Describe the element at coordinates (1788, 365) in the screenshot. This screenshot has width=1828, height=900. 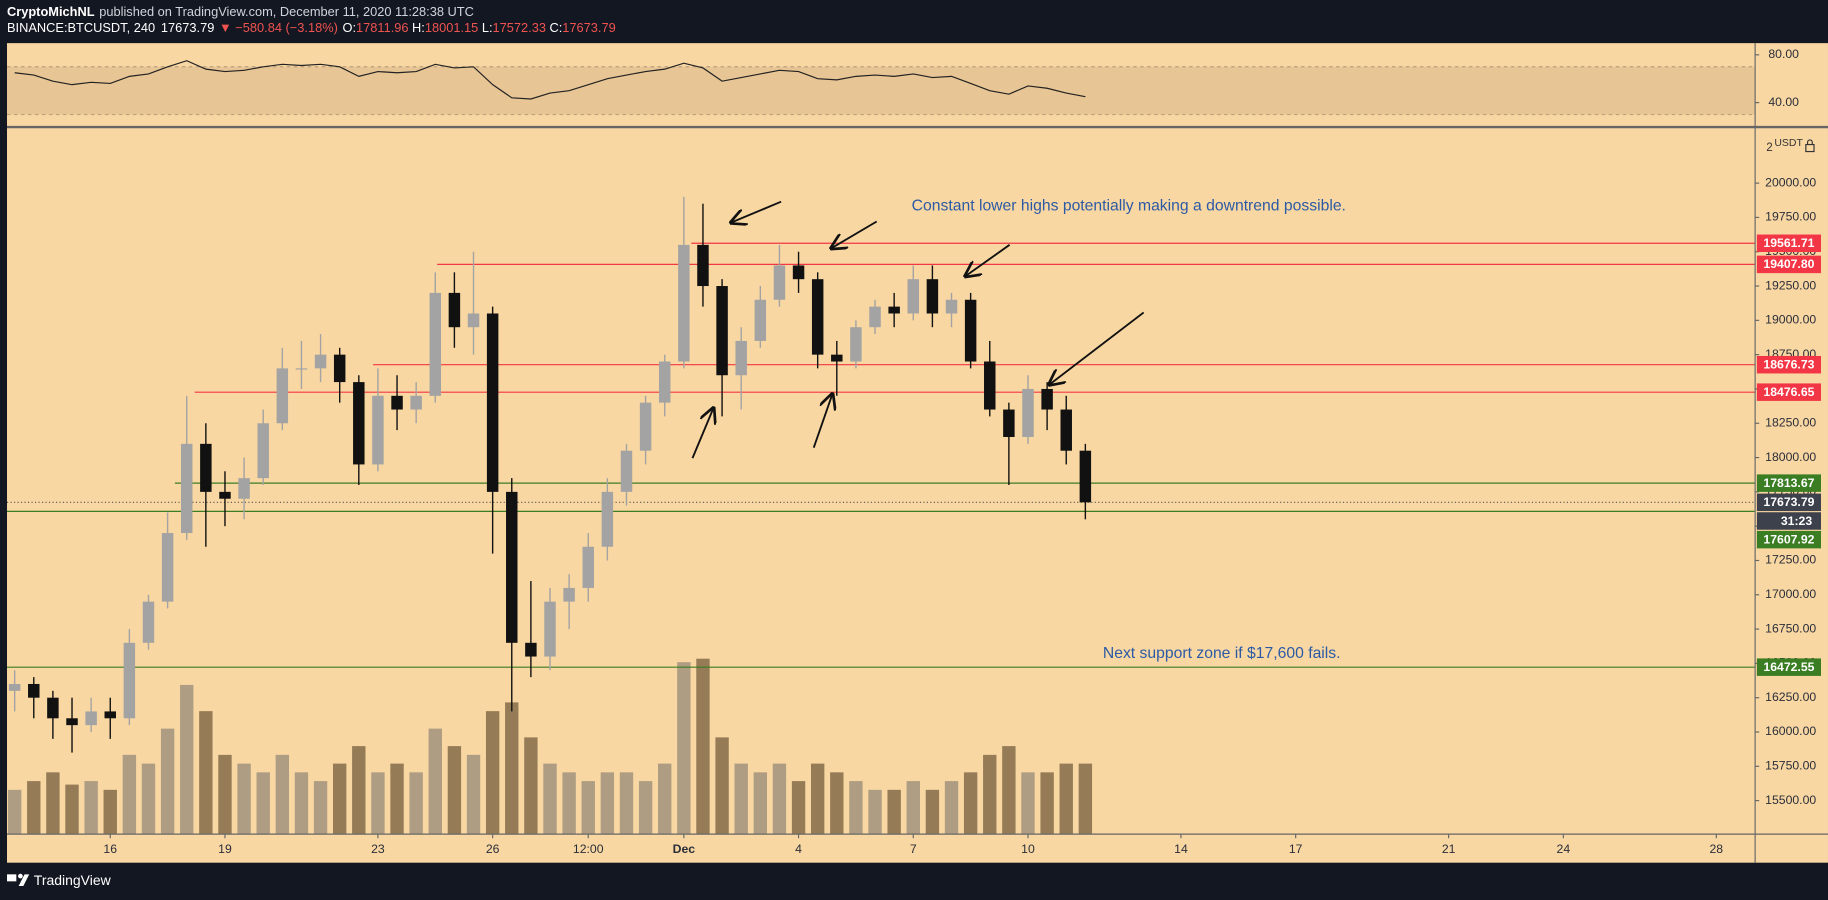
I see `level-label: 18676.73` at that location.